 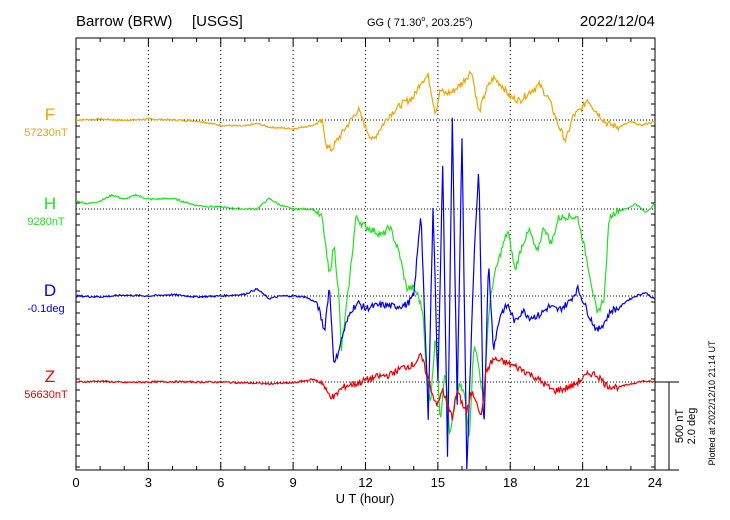 What do you see at coordinates (423, 19) in the screenshot?
I see `degree-sign-1: o` at bounding box center [423, 19].